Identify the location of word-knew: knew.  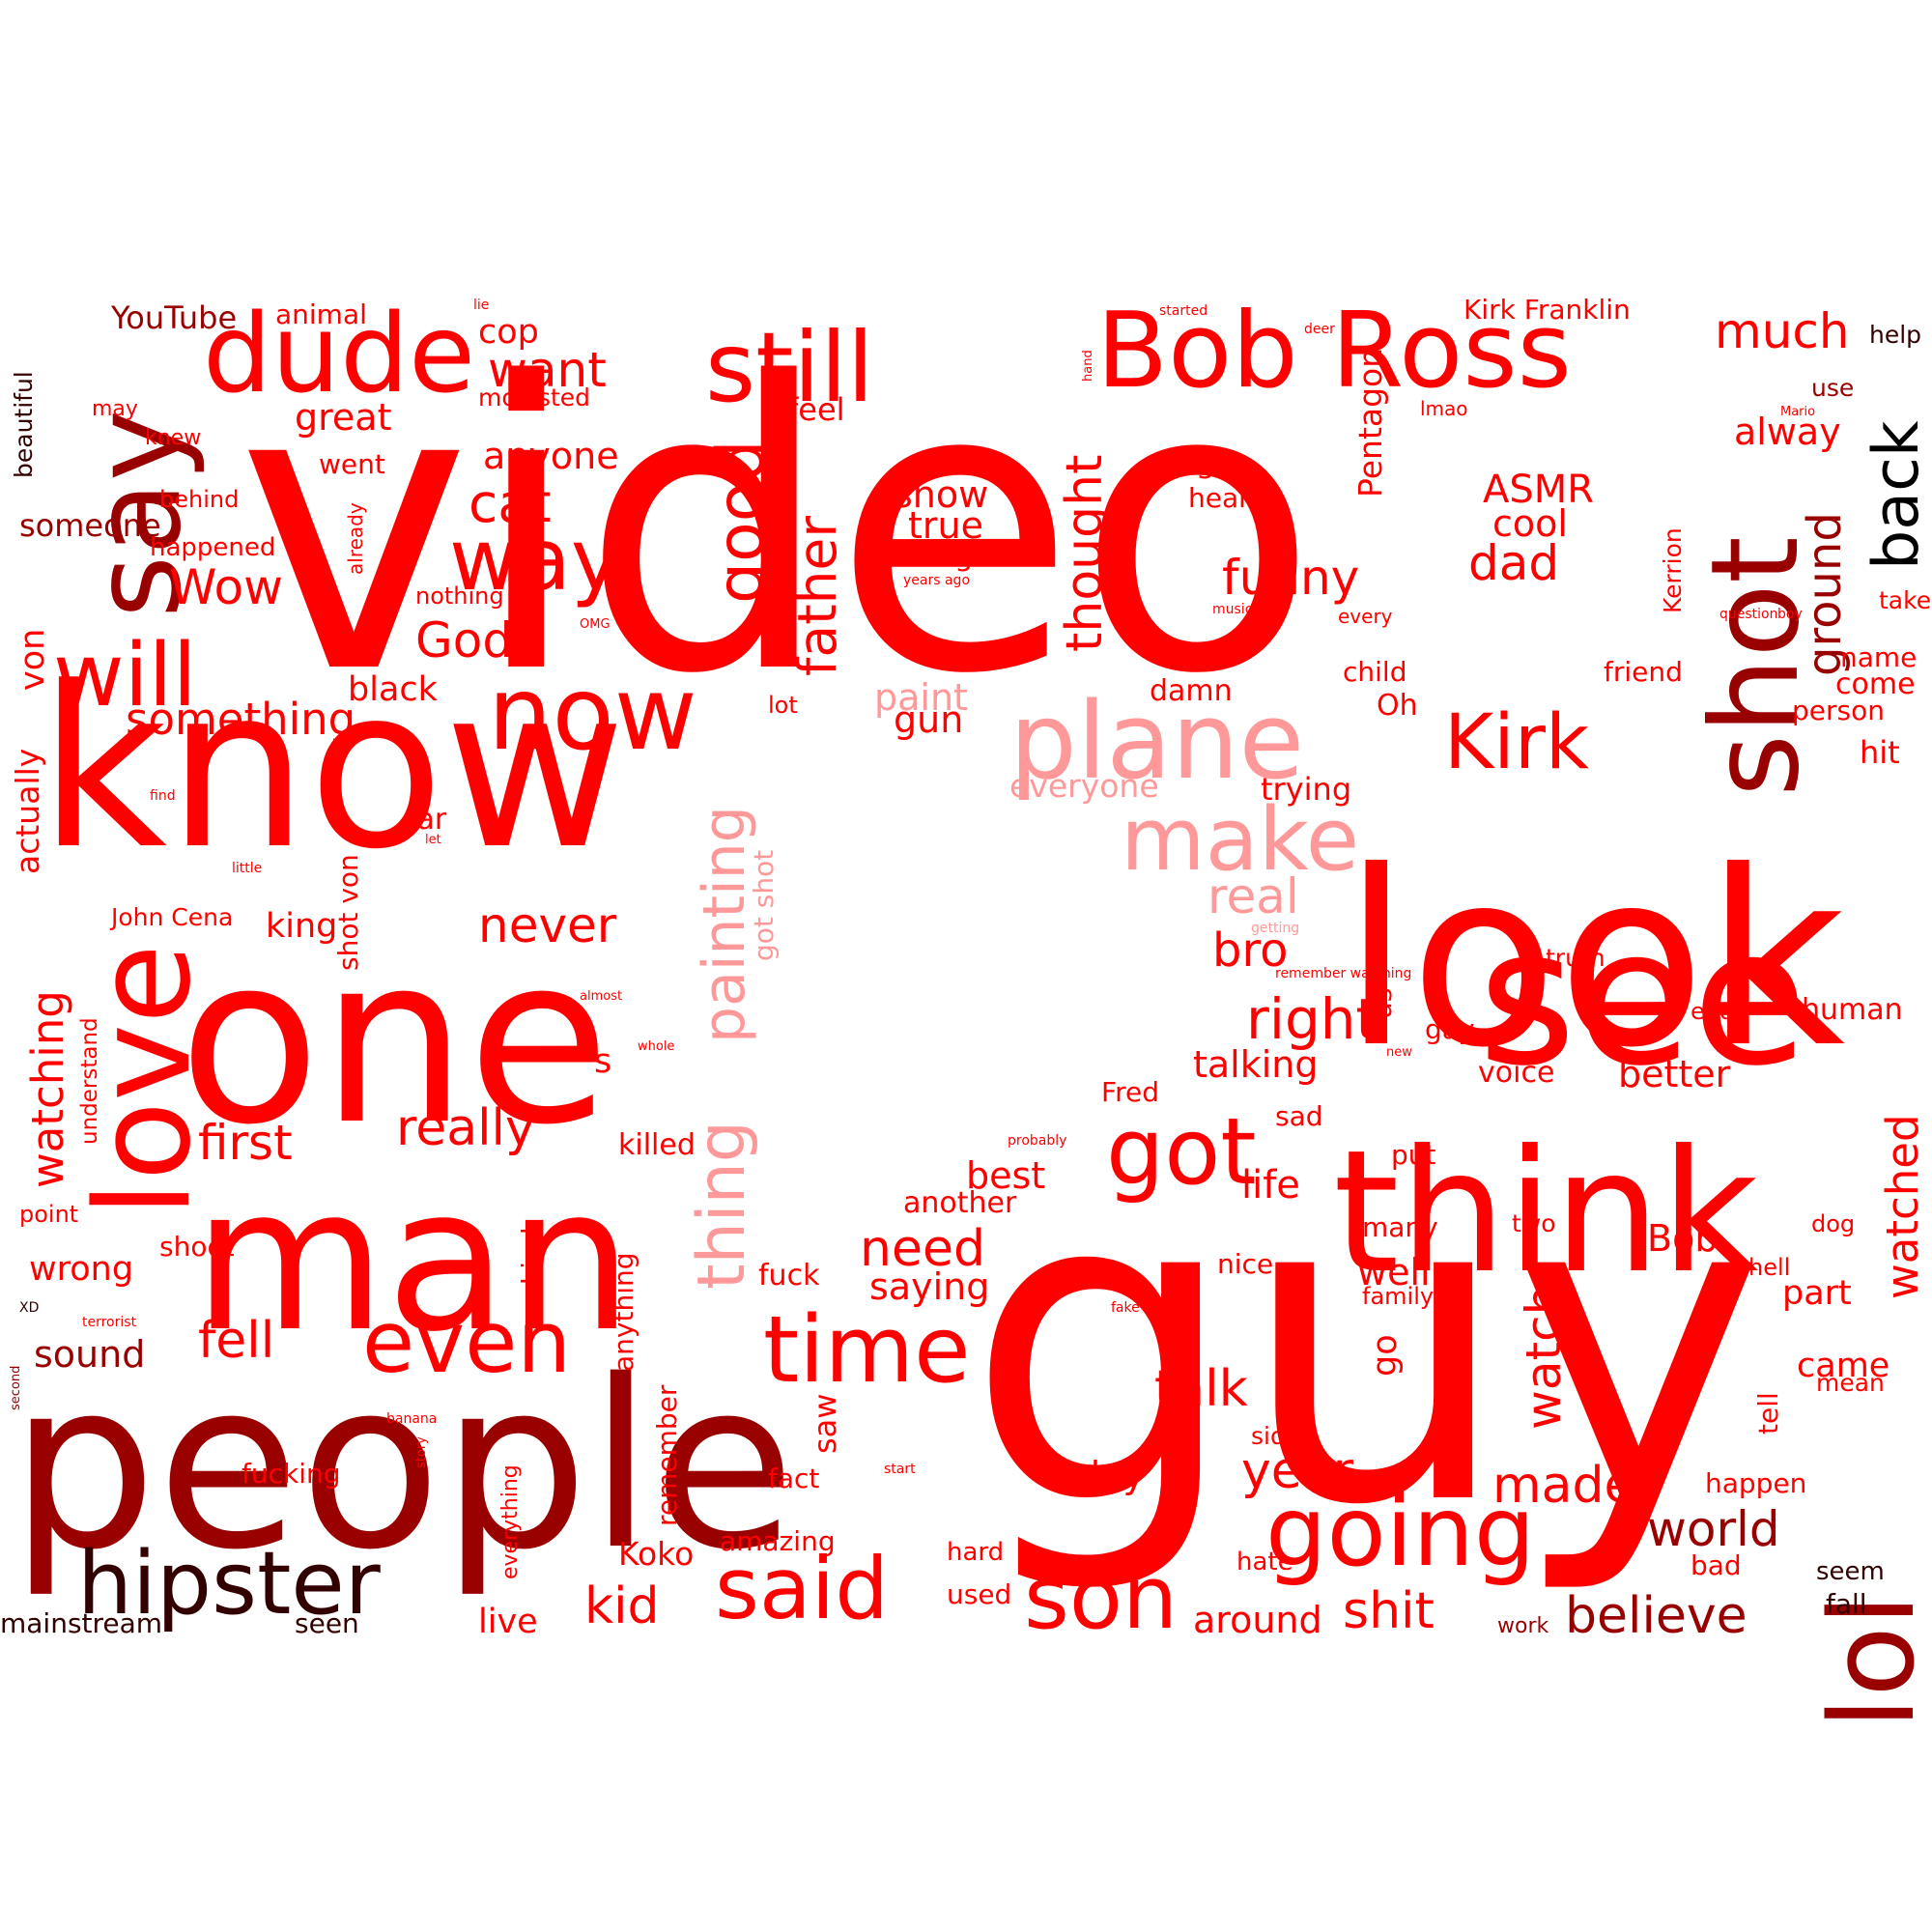
(173, 438).